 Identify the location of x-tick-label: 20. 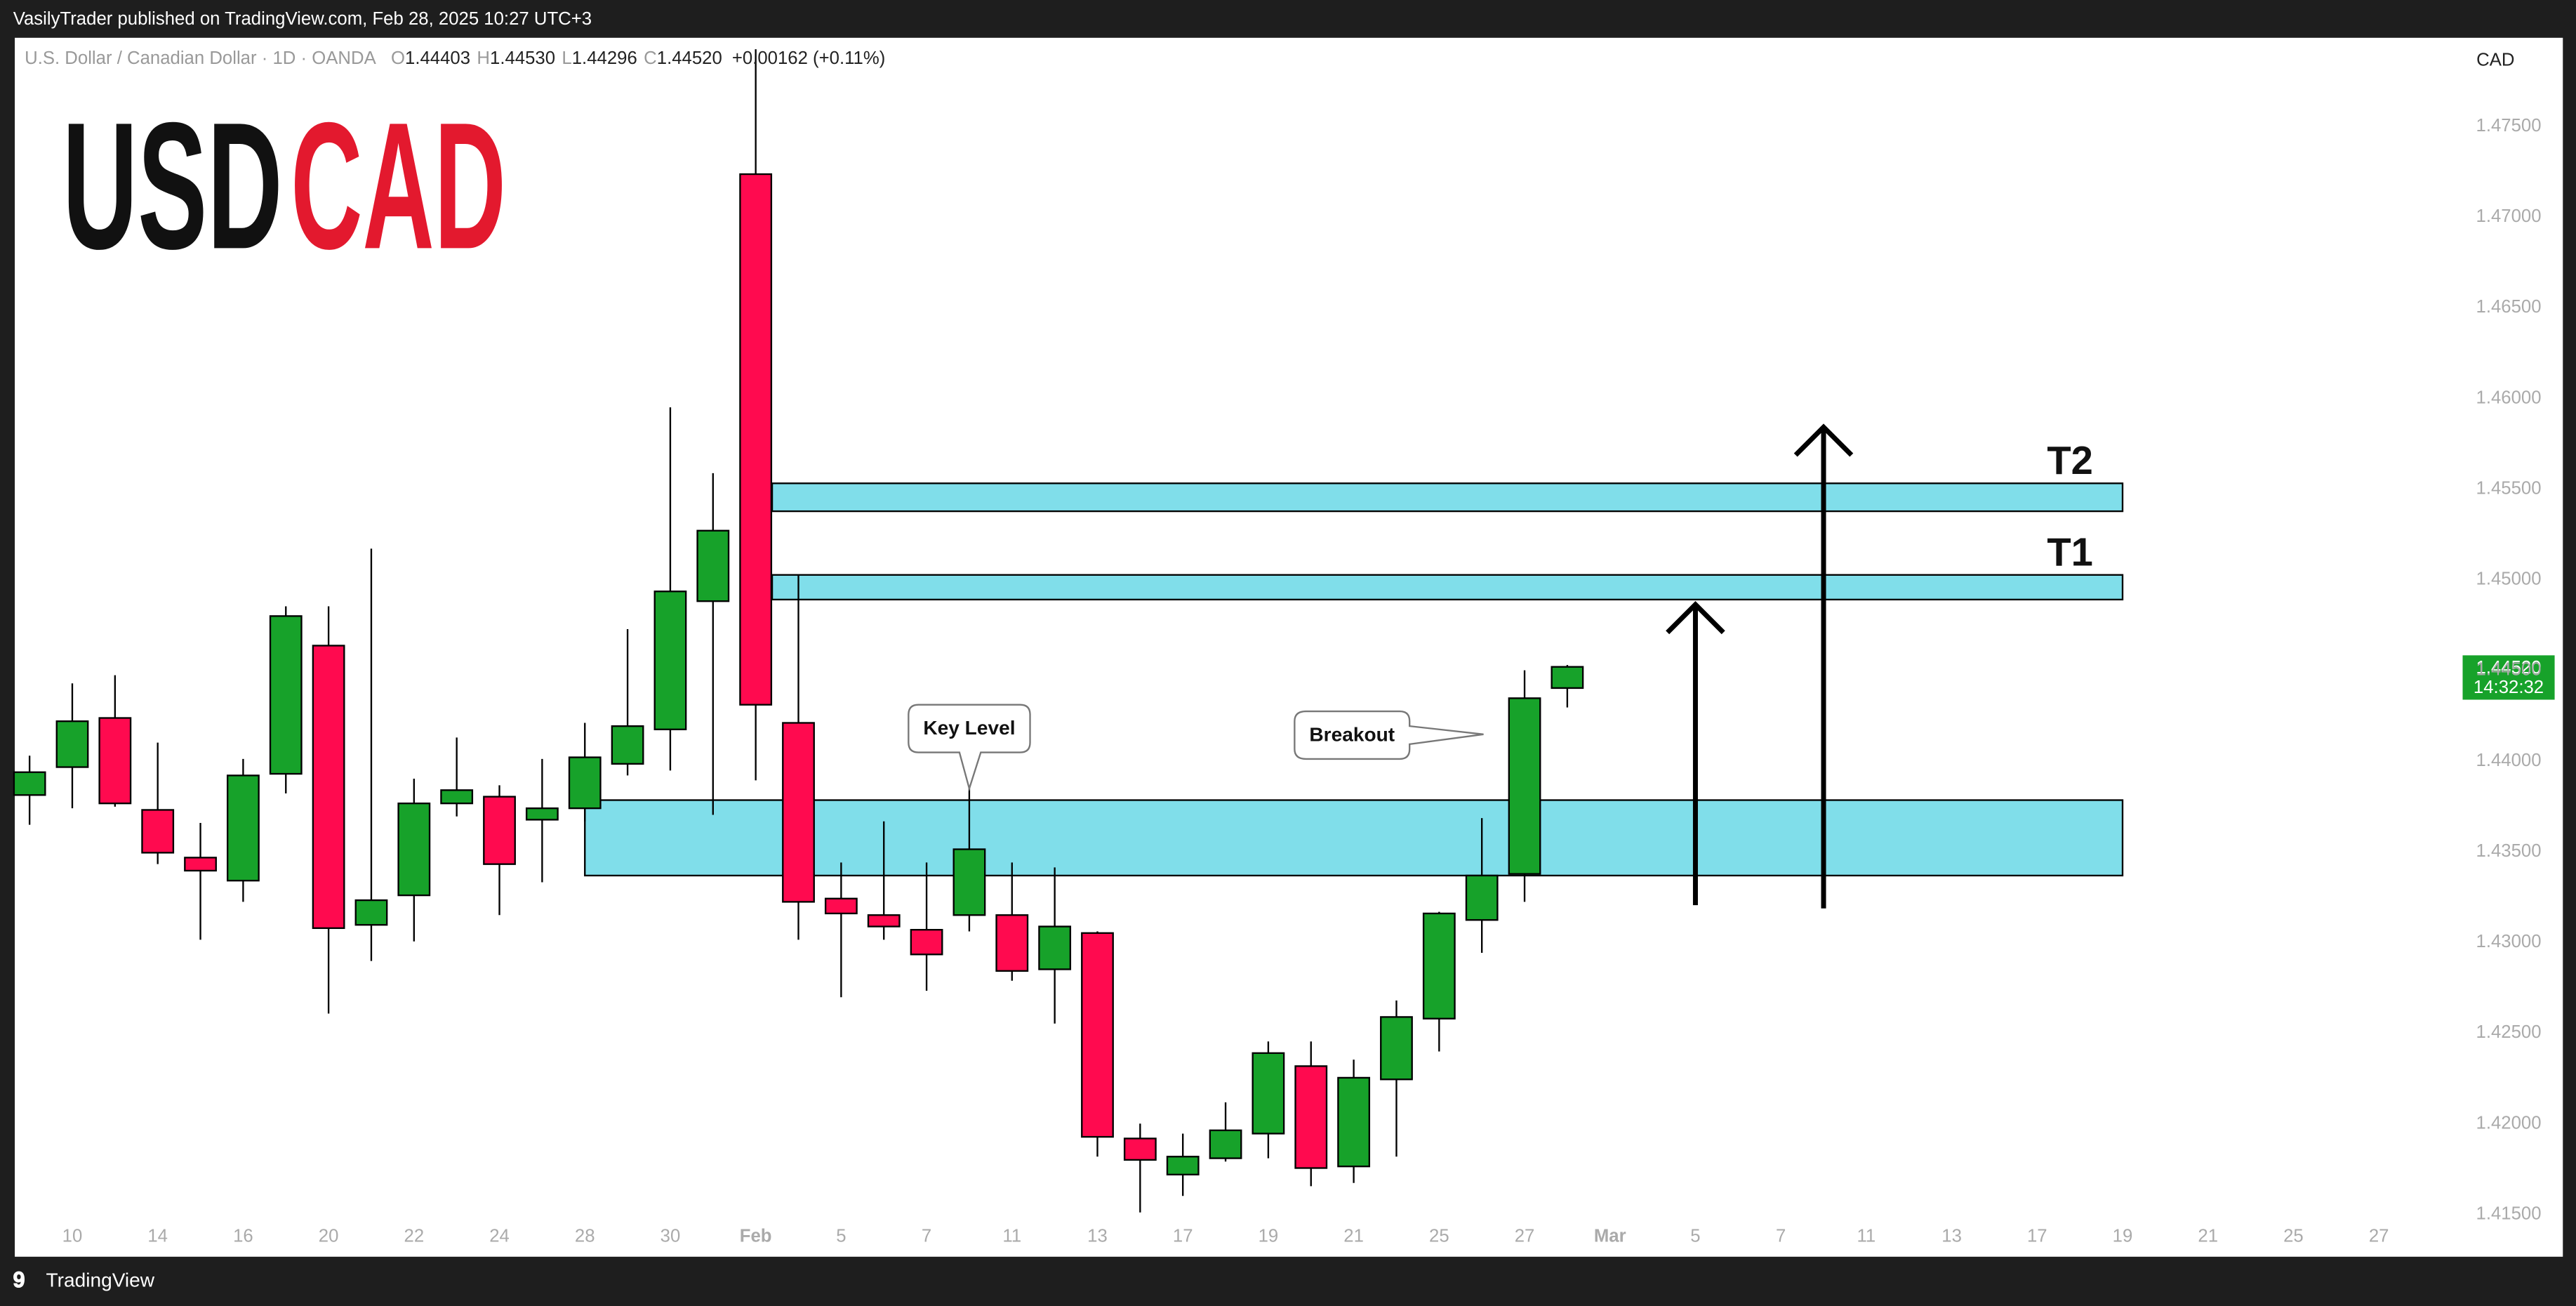
(329, 1236).